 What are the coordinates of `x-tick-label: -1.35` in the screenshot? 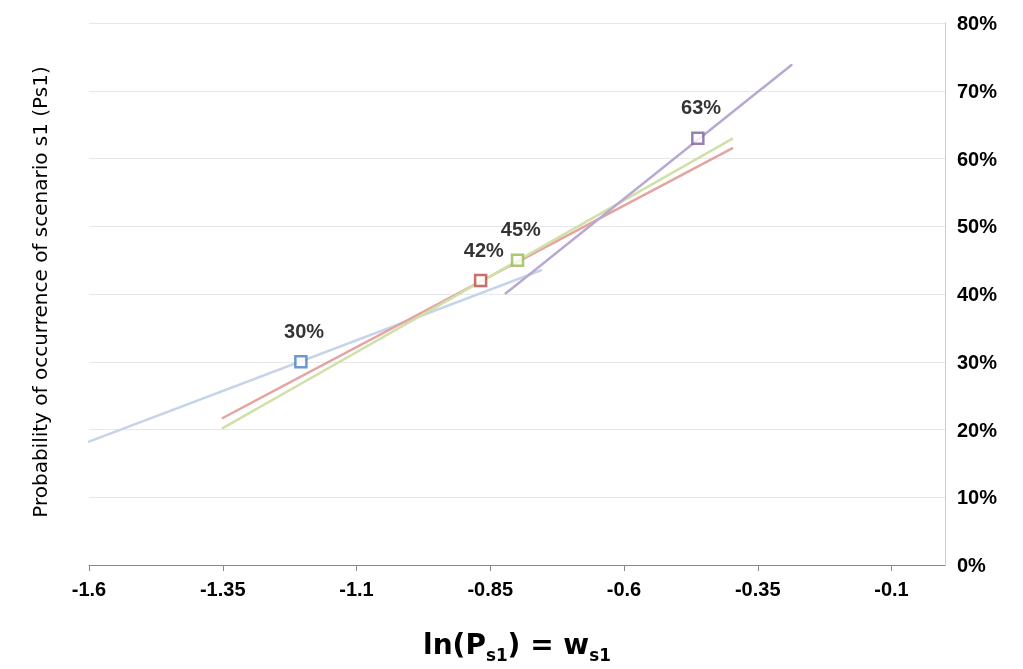 It's located at (222, 589).